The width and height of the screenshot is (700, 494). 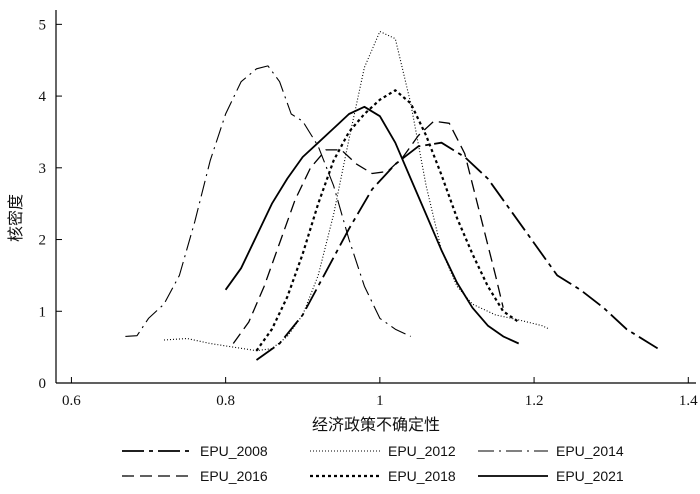 I want to click on x-axis-title: 经济政策不确定性, so click(x=376, y=424).